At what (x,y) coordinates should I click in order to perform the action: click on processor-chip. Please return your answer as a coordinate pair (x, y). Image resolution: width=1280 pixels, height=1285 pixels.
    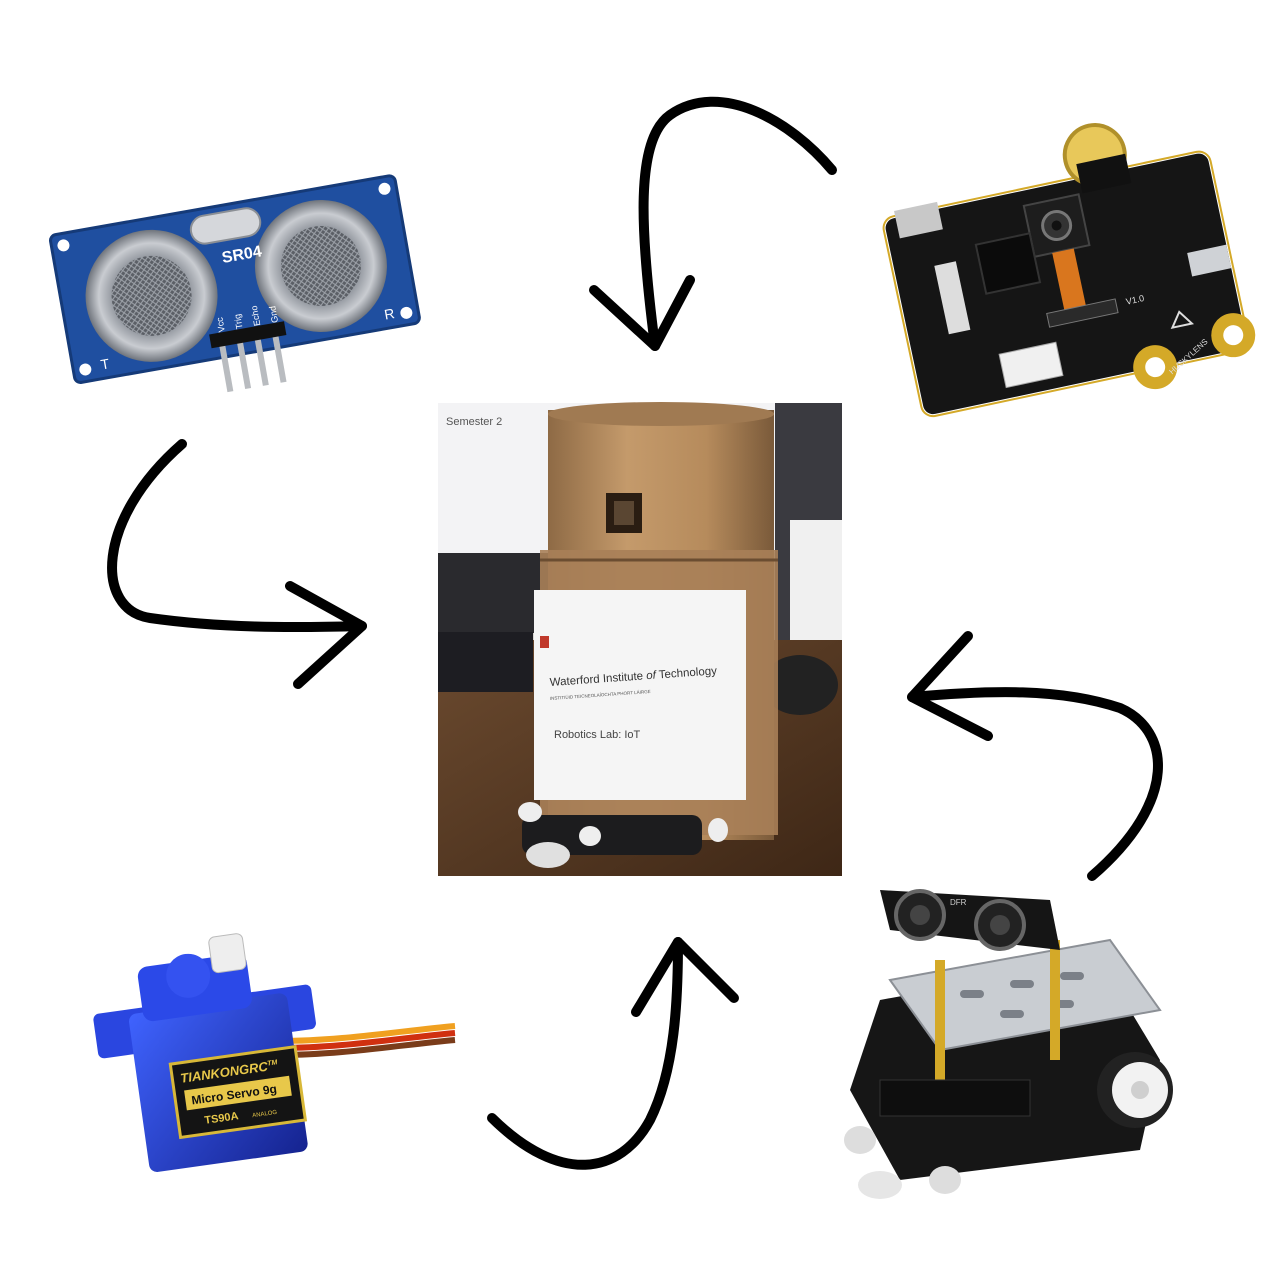
    Looking at the image, I should click on (1008, 263).